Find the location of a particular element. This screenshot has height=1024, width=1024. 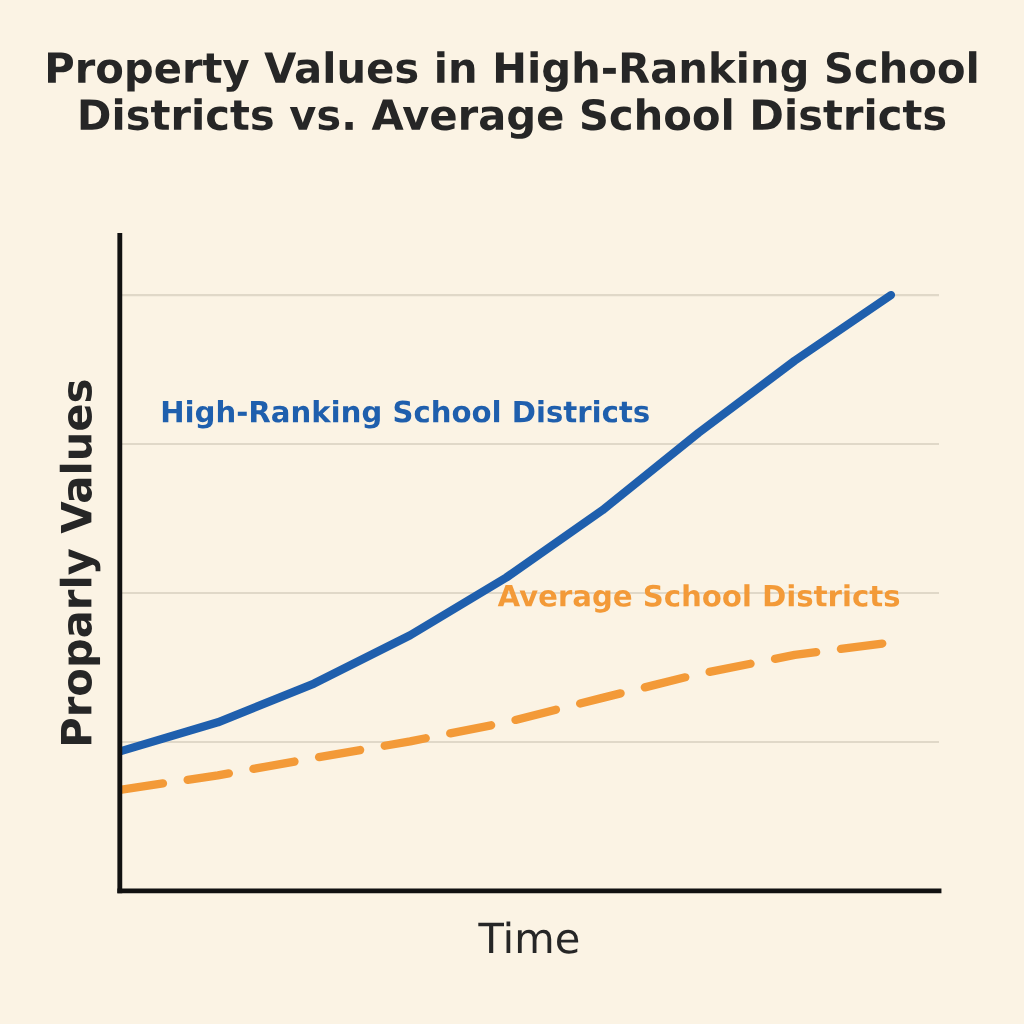

series-label: Average School Districts is located at coordinates (698, 598).